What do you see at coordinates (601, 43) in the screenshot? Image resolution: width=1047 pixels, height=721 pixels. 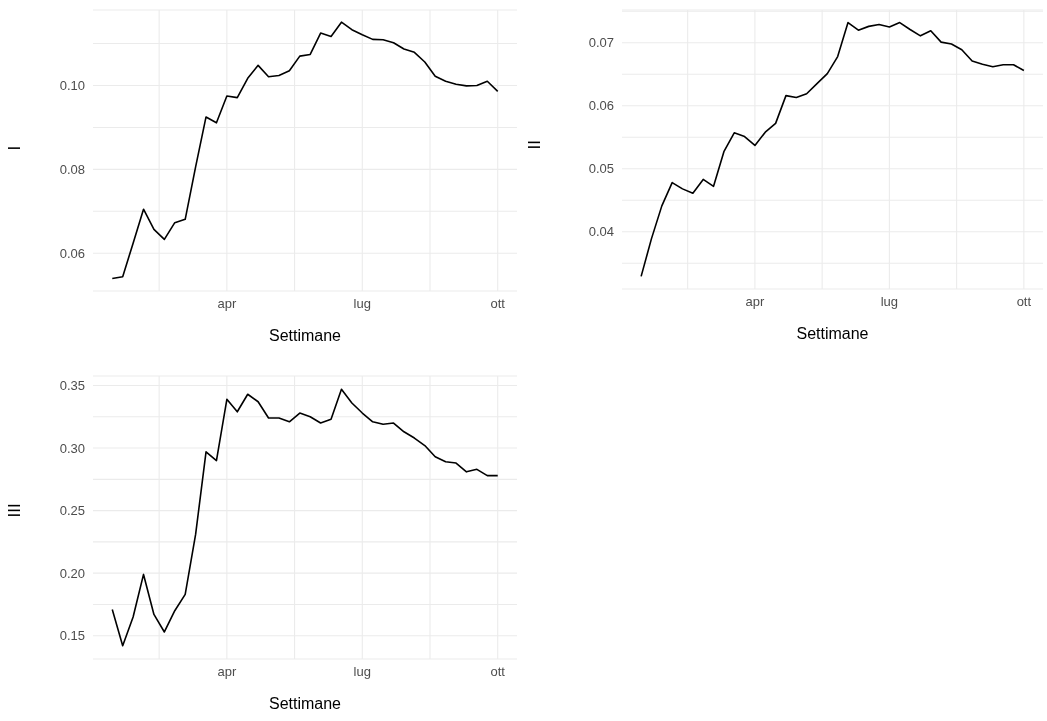 I see `y-tick-label: 0.07` at bounding box center [601, 43].